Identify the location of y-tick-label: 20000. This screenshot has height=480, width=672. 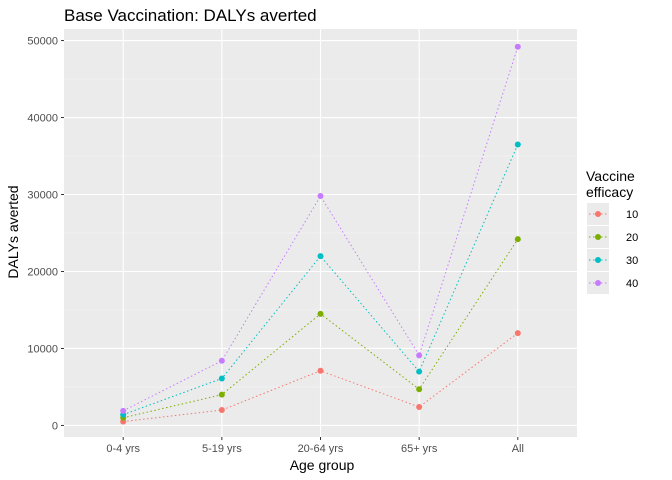
(42, 272).